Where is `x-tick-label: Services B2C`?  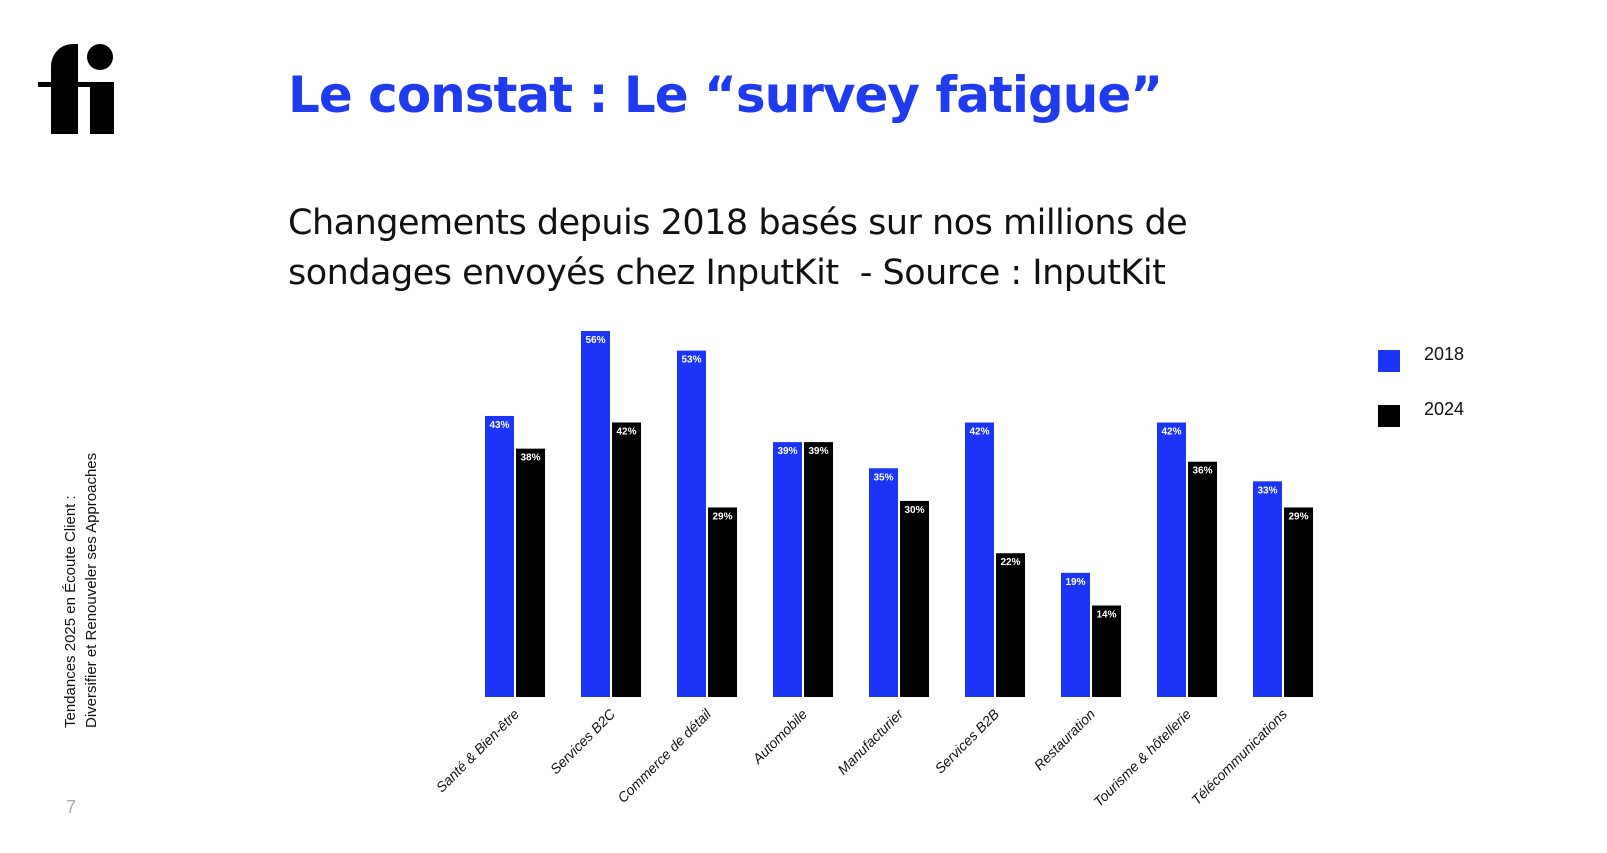 x-tick-label: Services B2C is located at coordinates (583, 741).